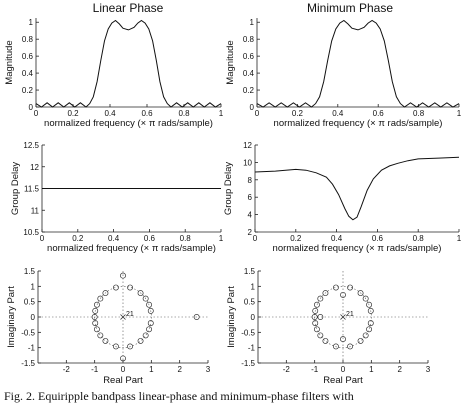 Image resolution: width=474 pixels, height=405 pixels. Describe the element at coordinates (31, 232) in the screenshot. I see `y-tick-label: 10.5` at that location.